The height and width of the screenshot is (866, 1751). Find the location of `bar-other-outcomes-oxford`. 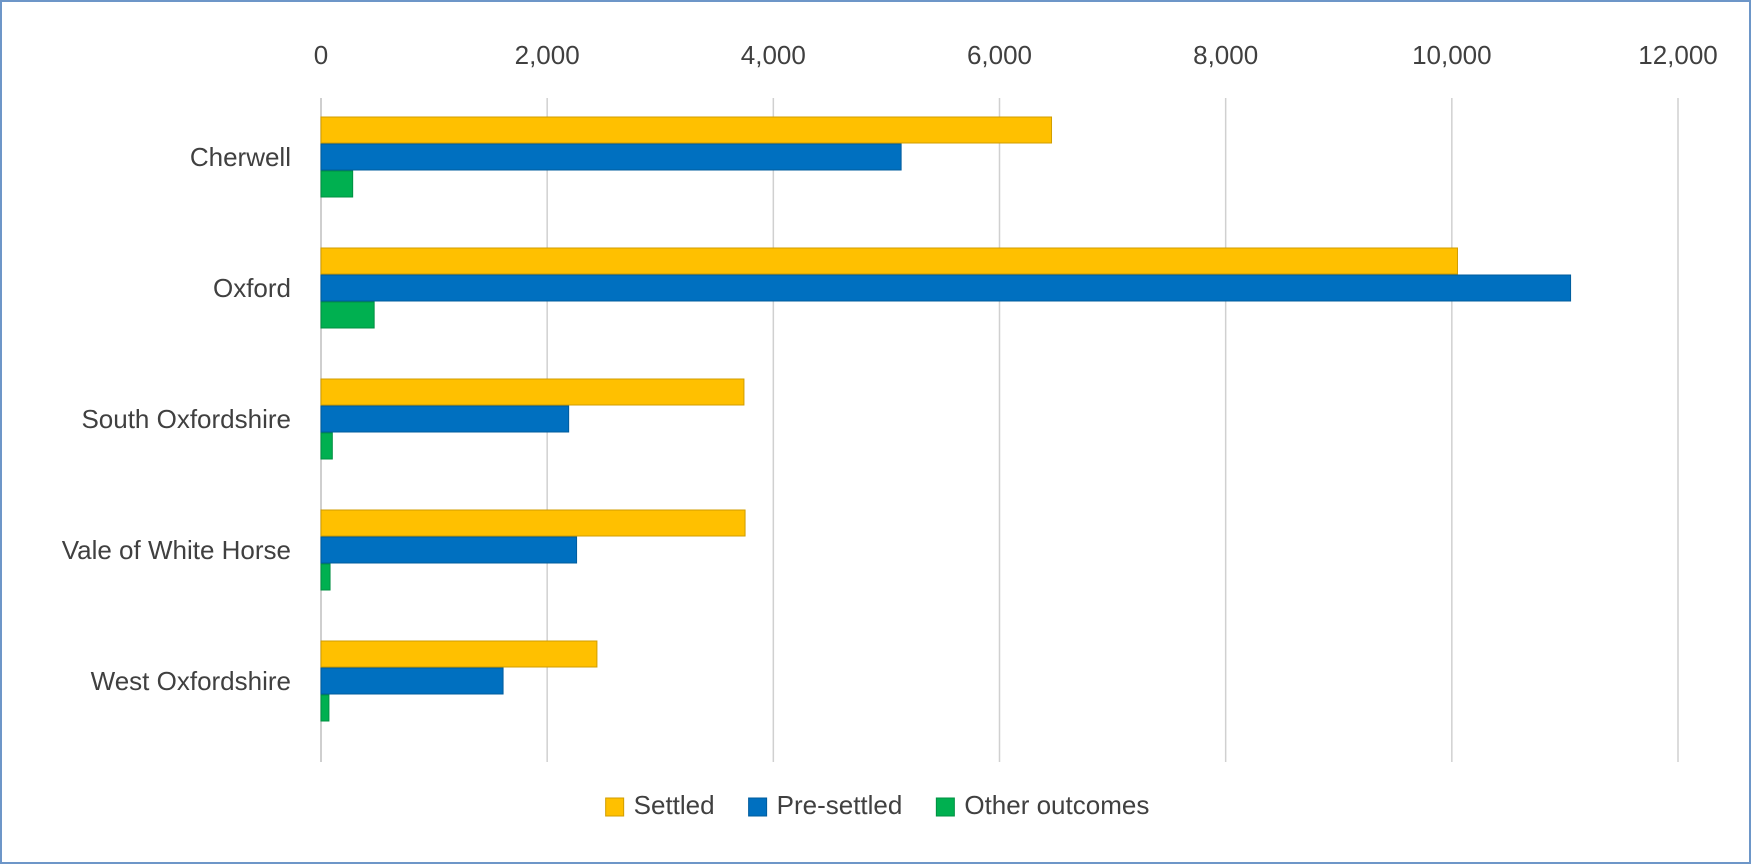

bar-other-outcomes-oxford is located at coordinates (347, 315).